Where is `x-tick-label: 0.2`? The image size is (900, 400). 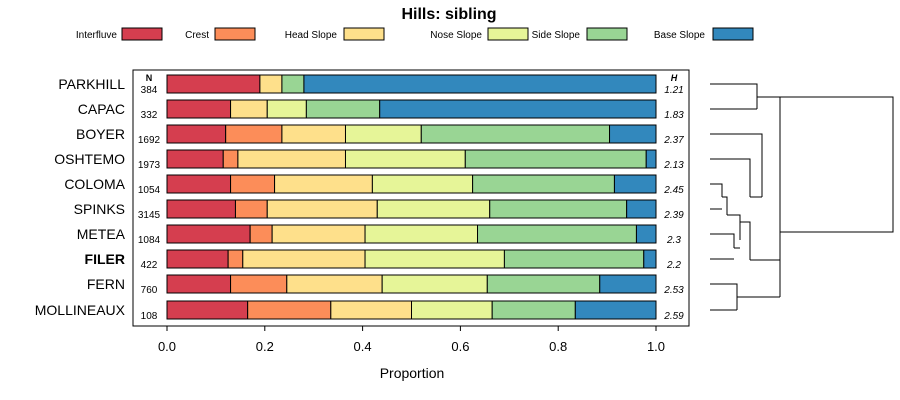
x-tick-label: 0.2 is located at coordinates (265, 346).